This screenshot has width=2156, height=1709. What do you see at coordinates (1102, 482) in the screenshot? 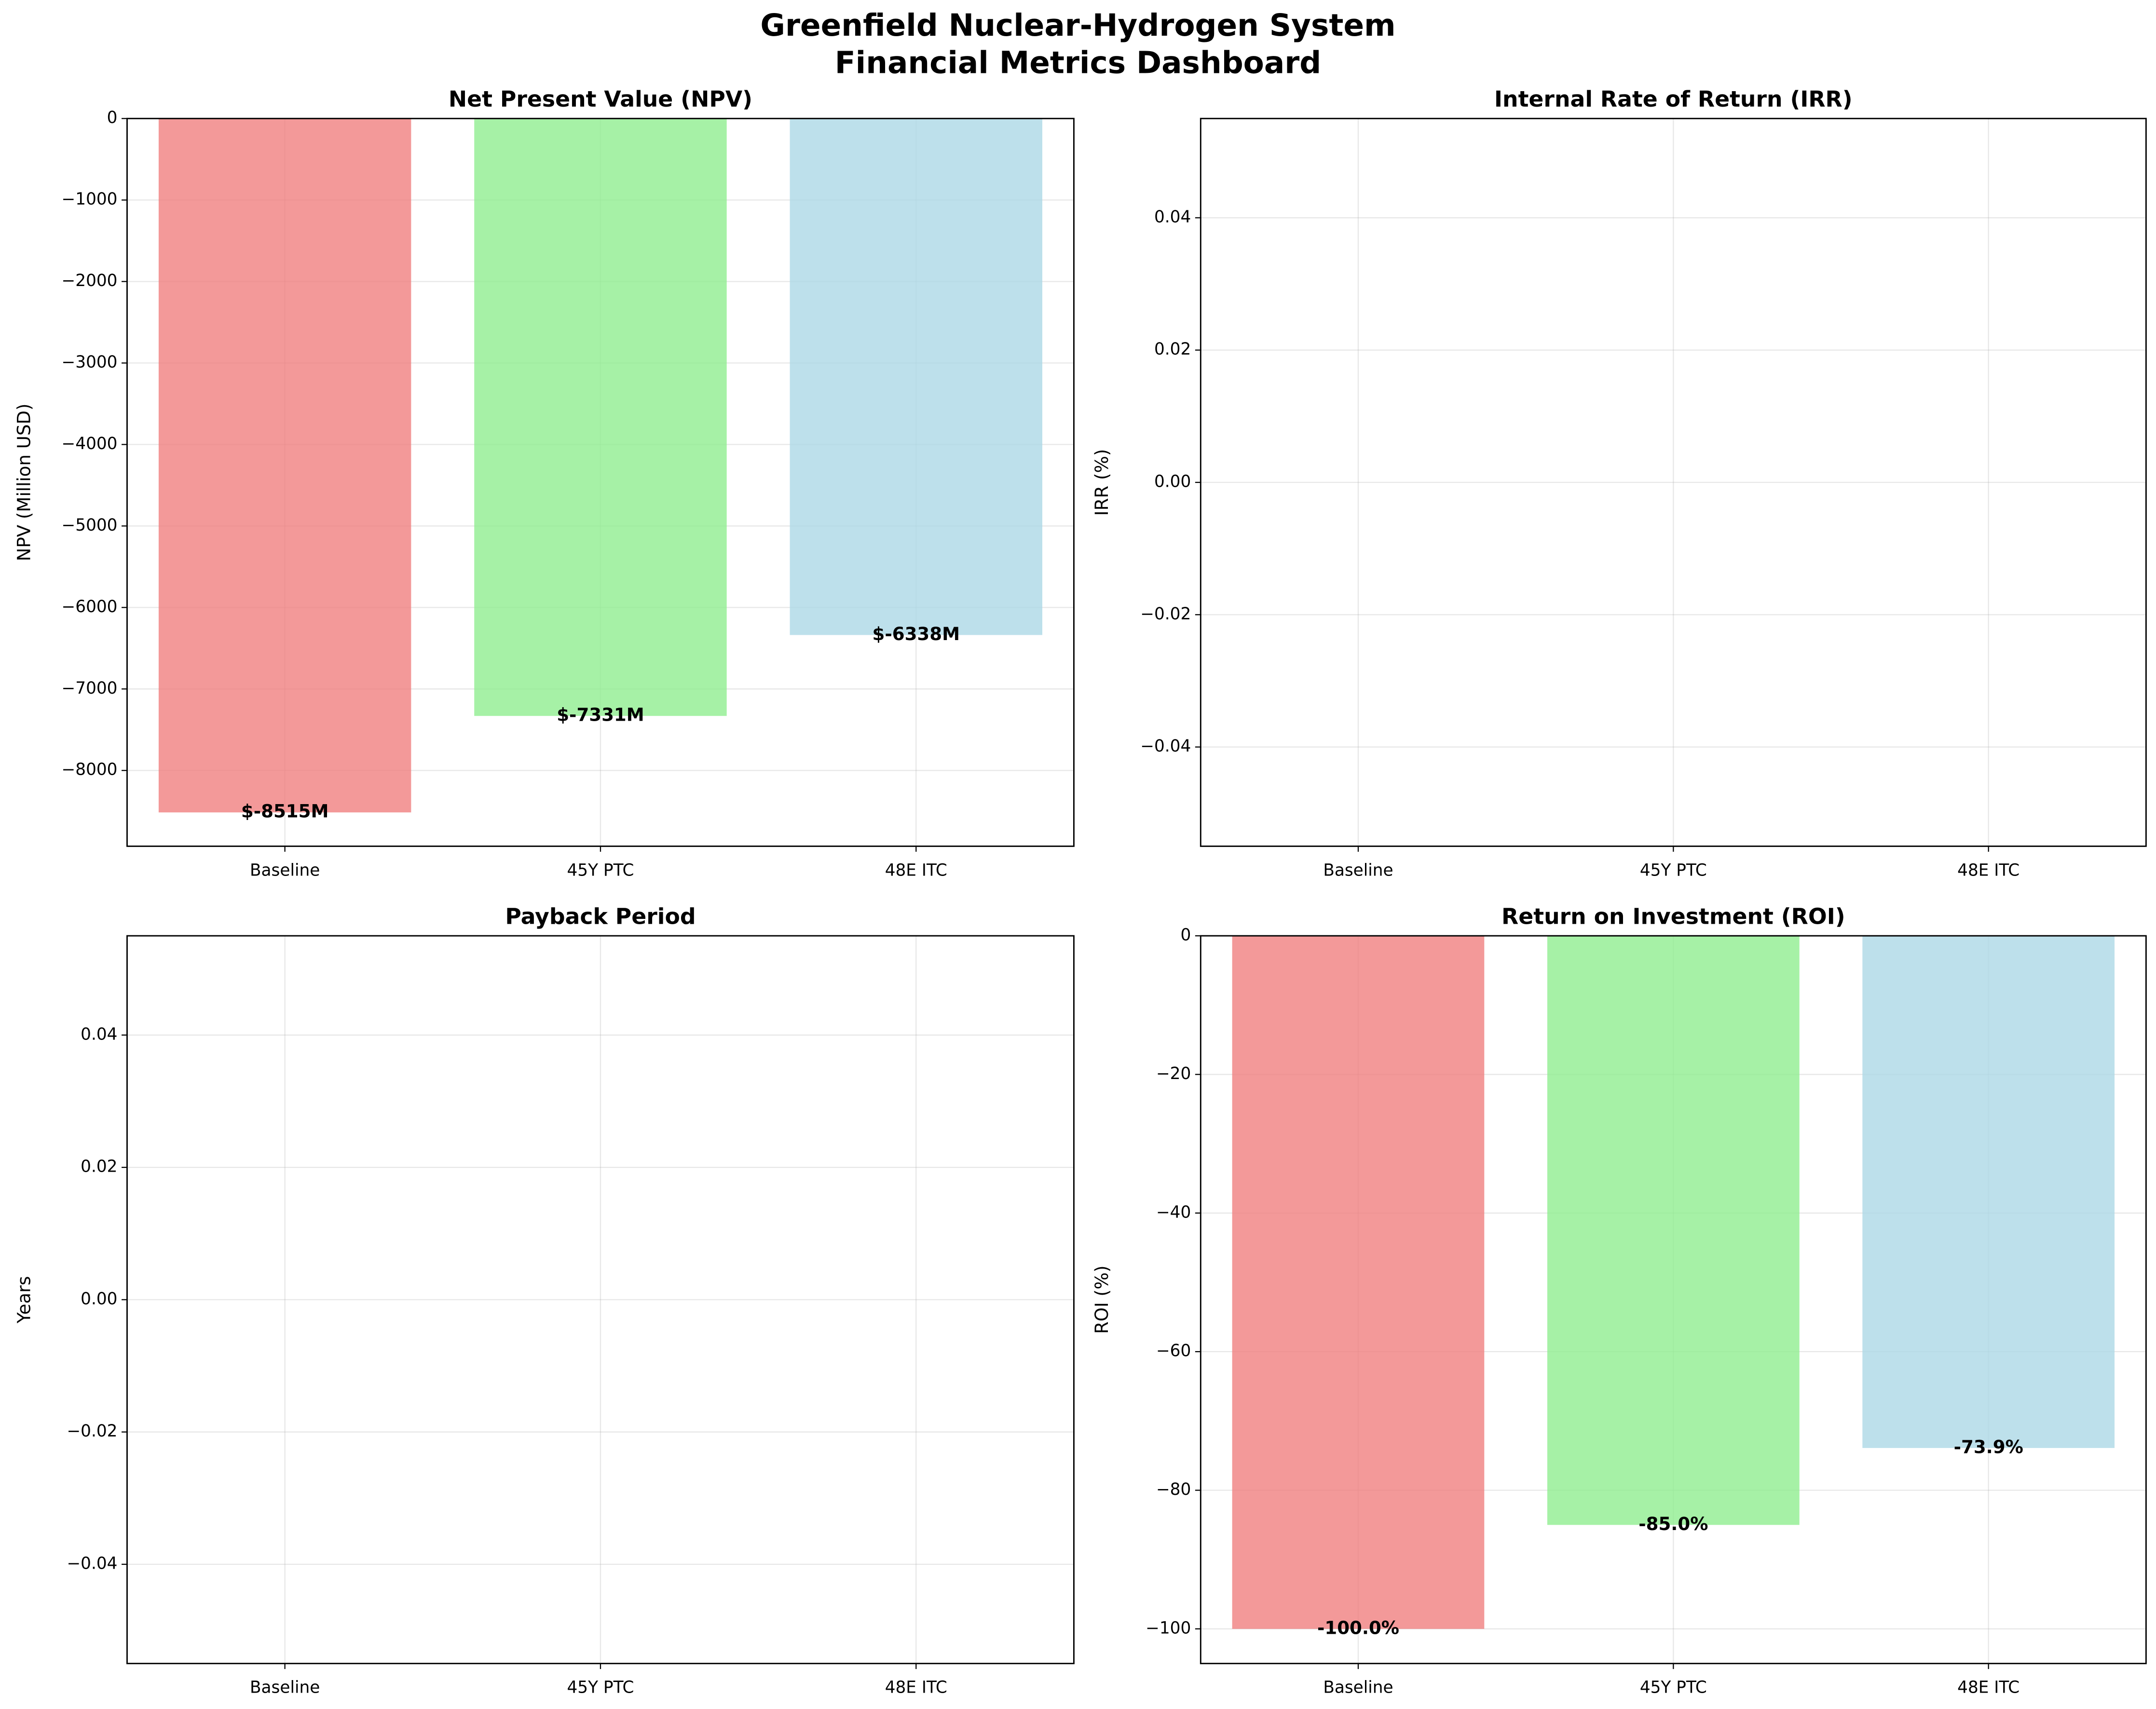
I see `y-axis-label: IRR (%)` at bounding box center [1102, 482].